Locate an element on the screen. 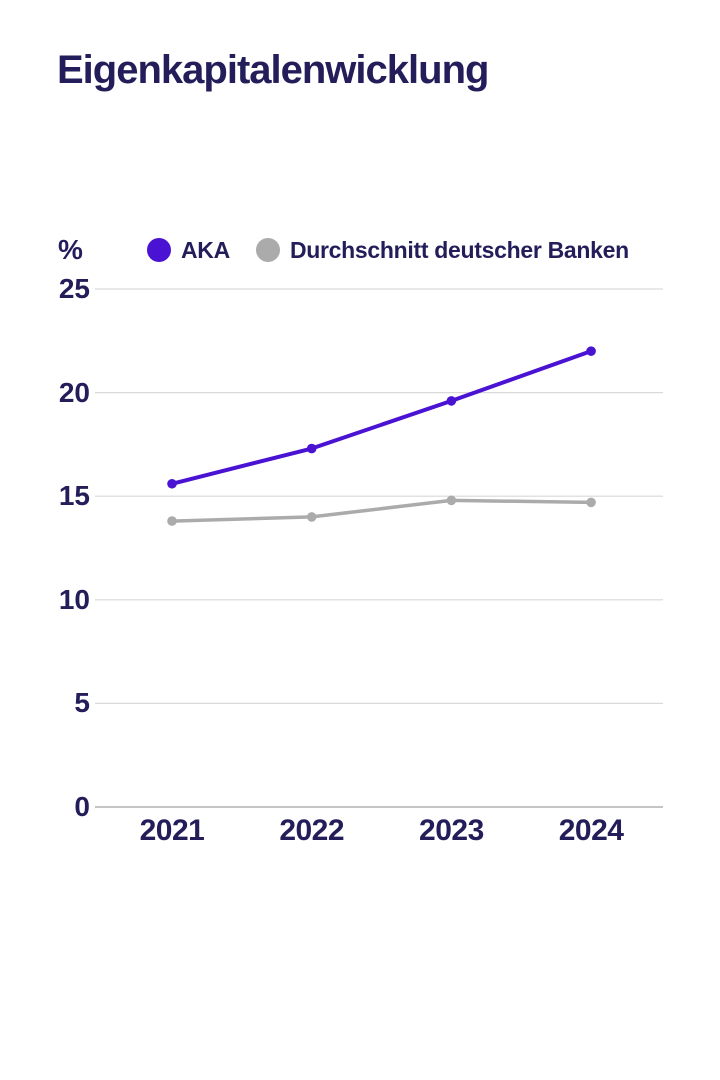 The height and width of the screenshot is (1080, 720). legend-label-banken: Durchschnitt deutscher Banken is located at coordinates (459, 249).